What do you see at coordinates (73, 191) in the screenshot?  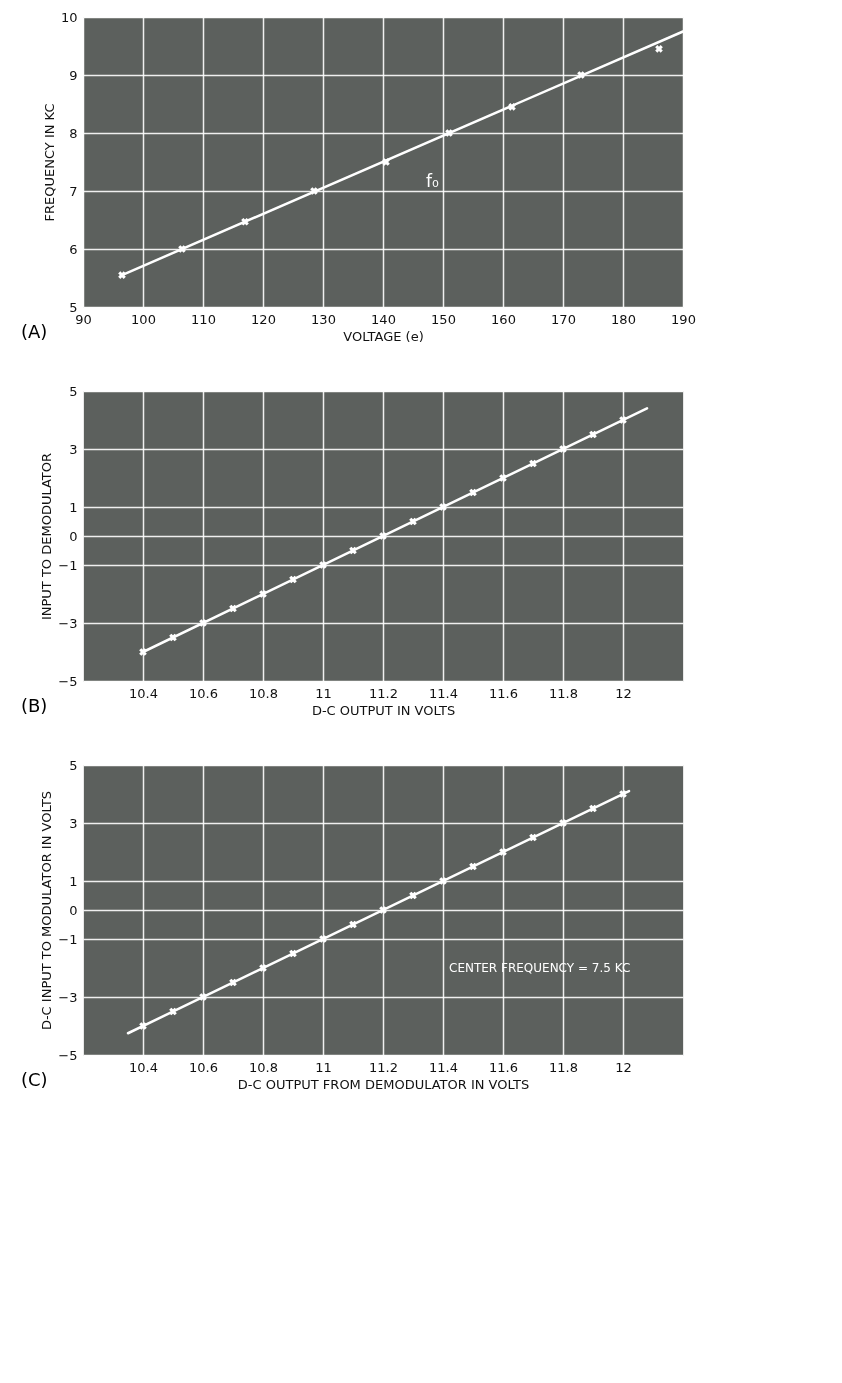 I see `y-tick-label: 7` at bounding box center [73, 191].